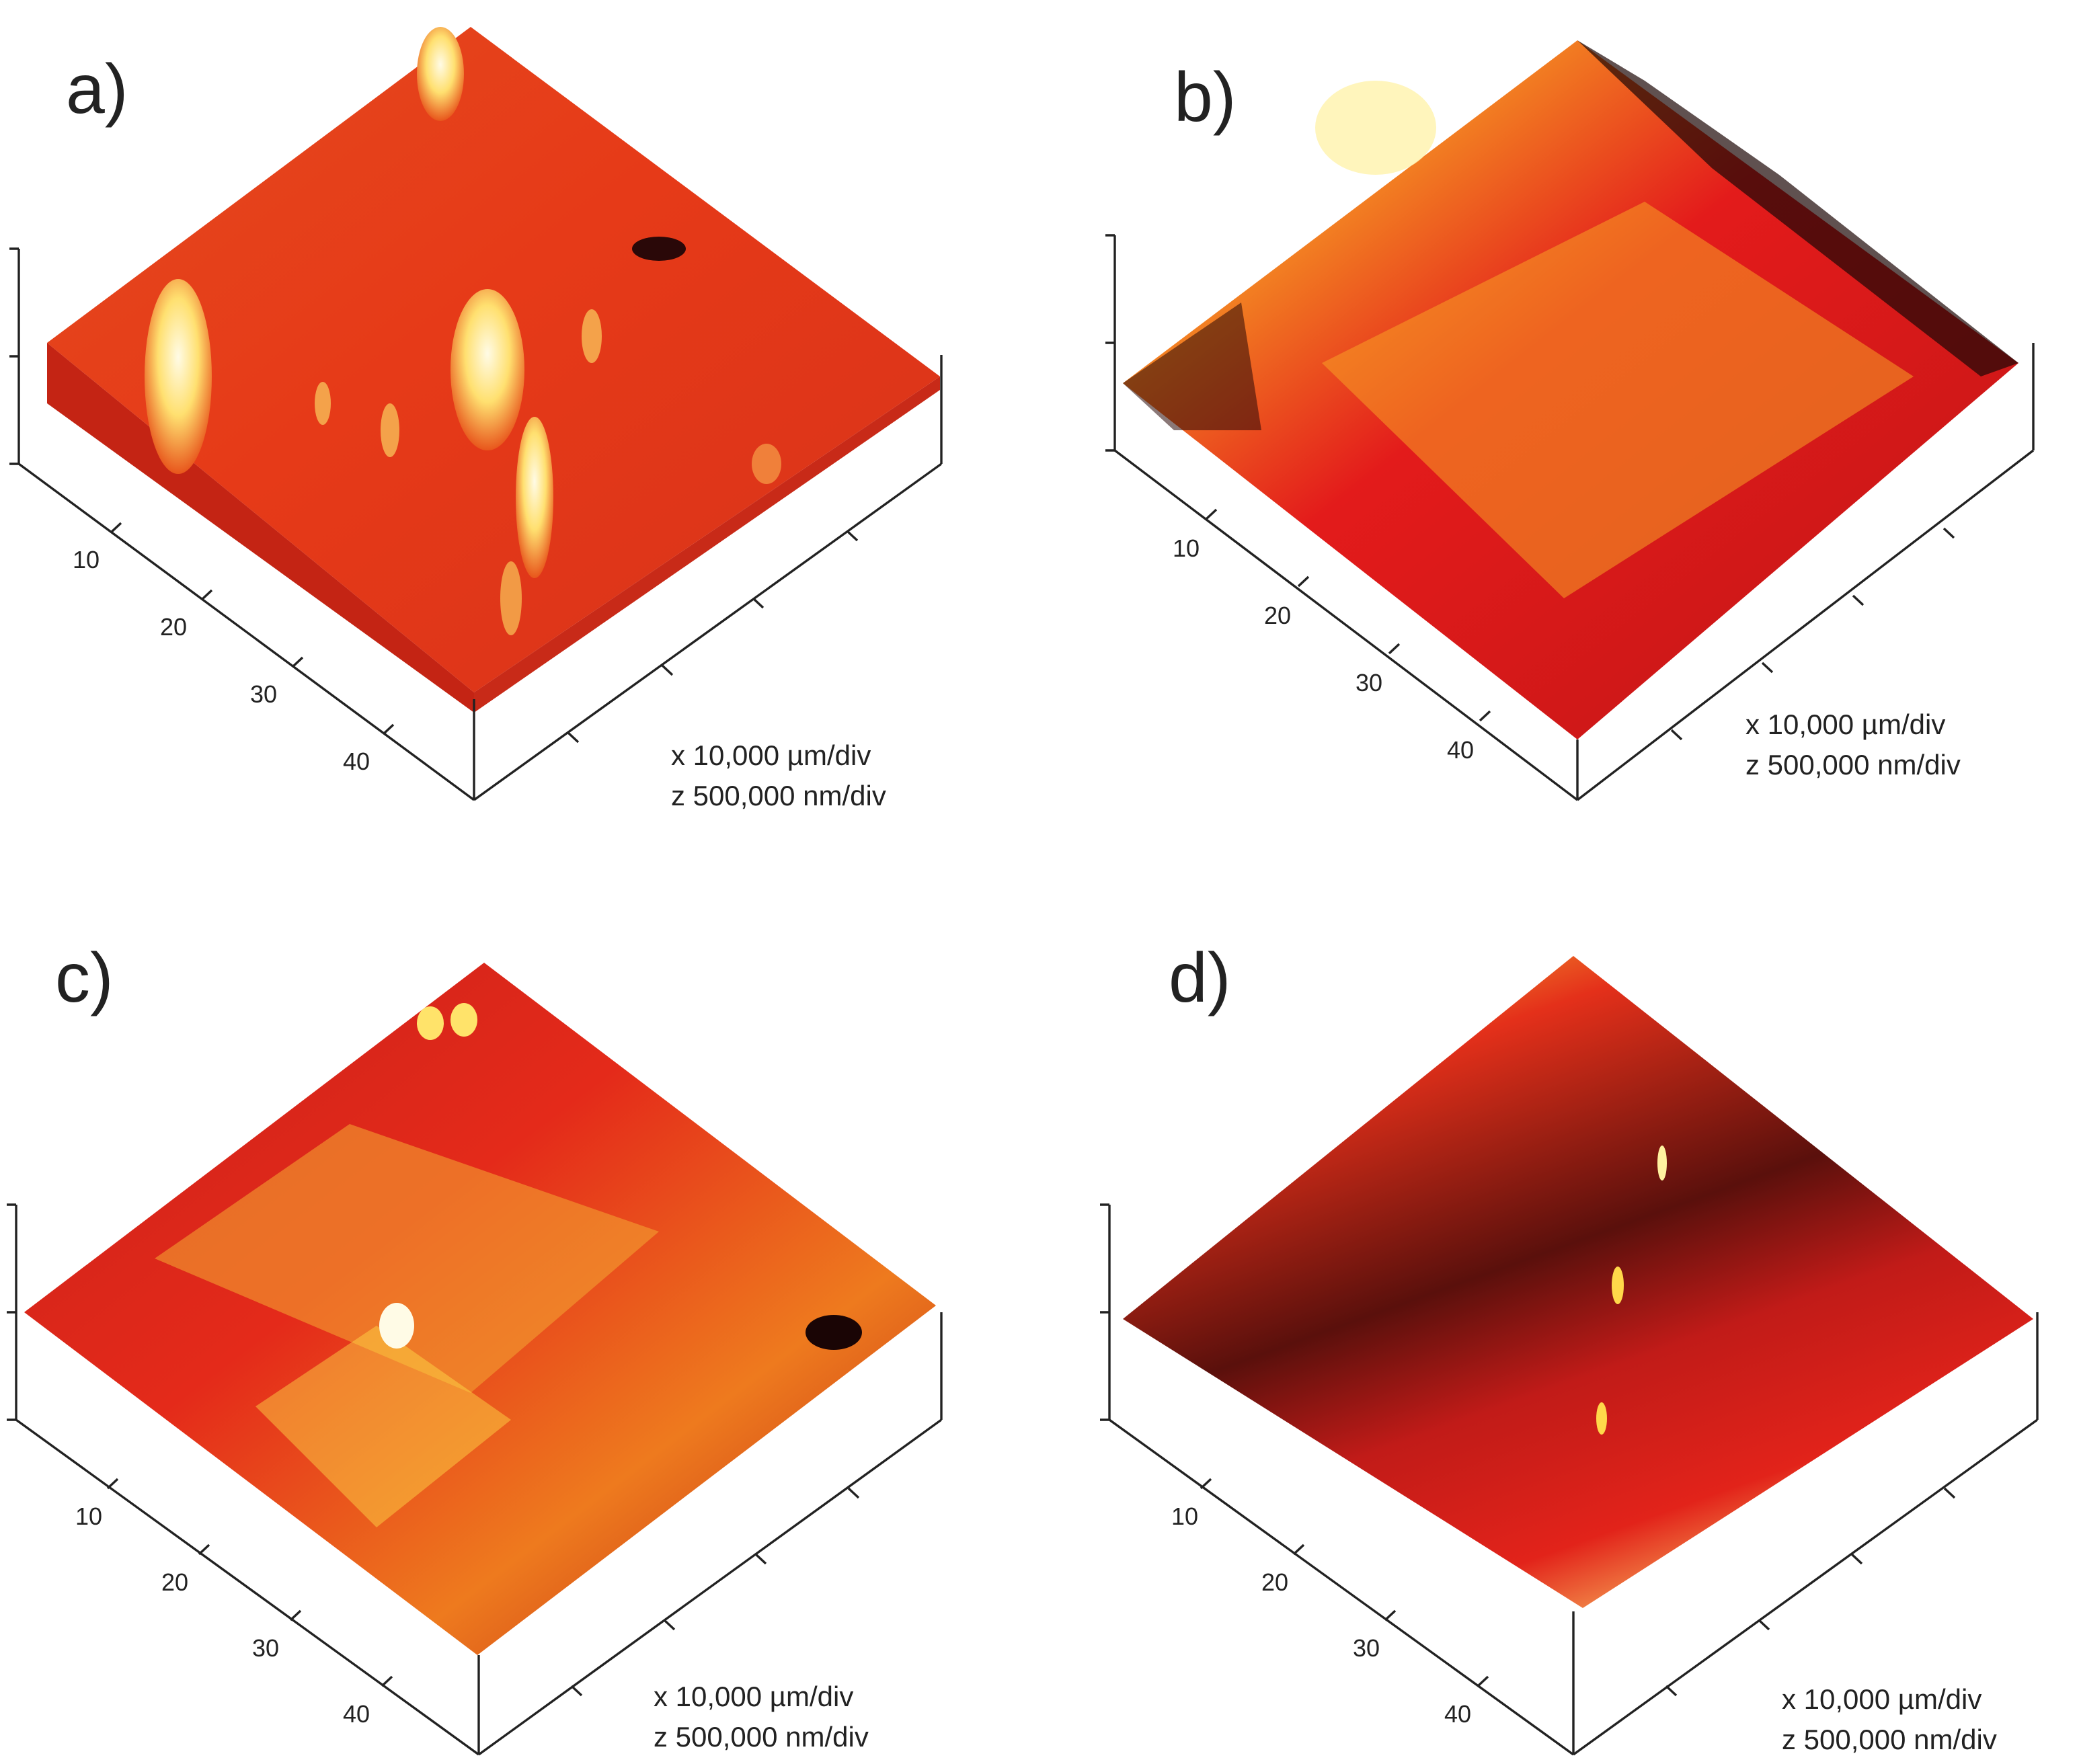 The image size is (2079, 1764). I want to click on panel-label: b), so click(1205, 97).